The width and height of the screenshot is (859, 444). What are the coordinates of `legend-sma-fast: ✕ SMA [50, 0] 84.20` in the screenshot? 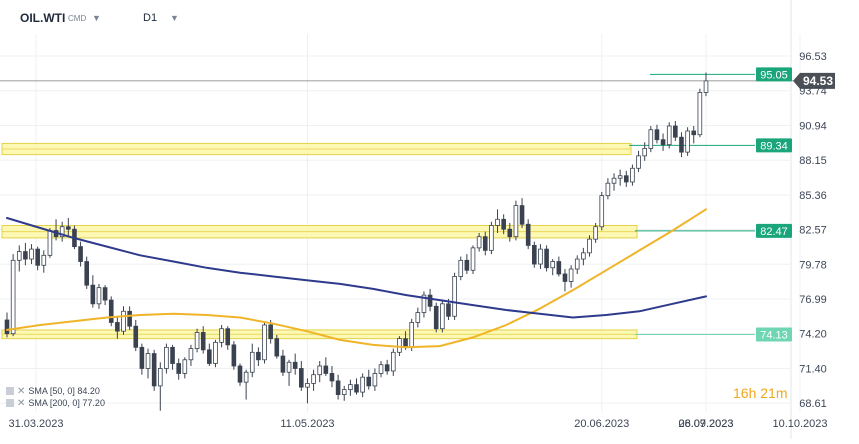 It's located at (55, 391).